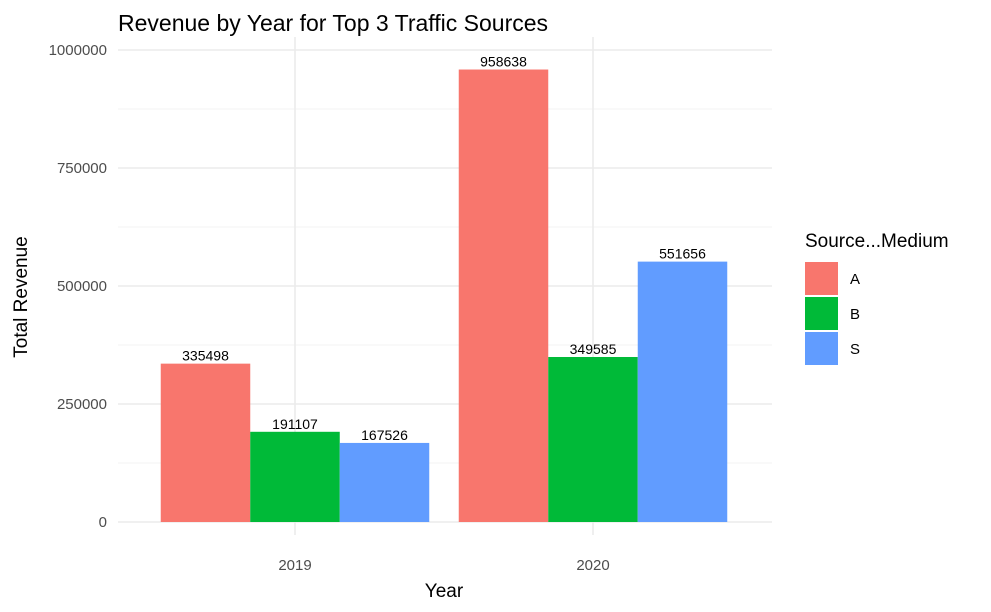  What do you see at coordinates (821, 278) in the screenshot?
I see `legend-key-A` at bounding box center [821, 278].